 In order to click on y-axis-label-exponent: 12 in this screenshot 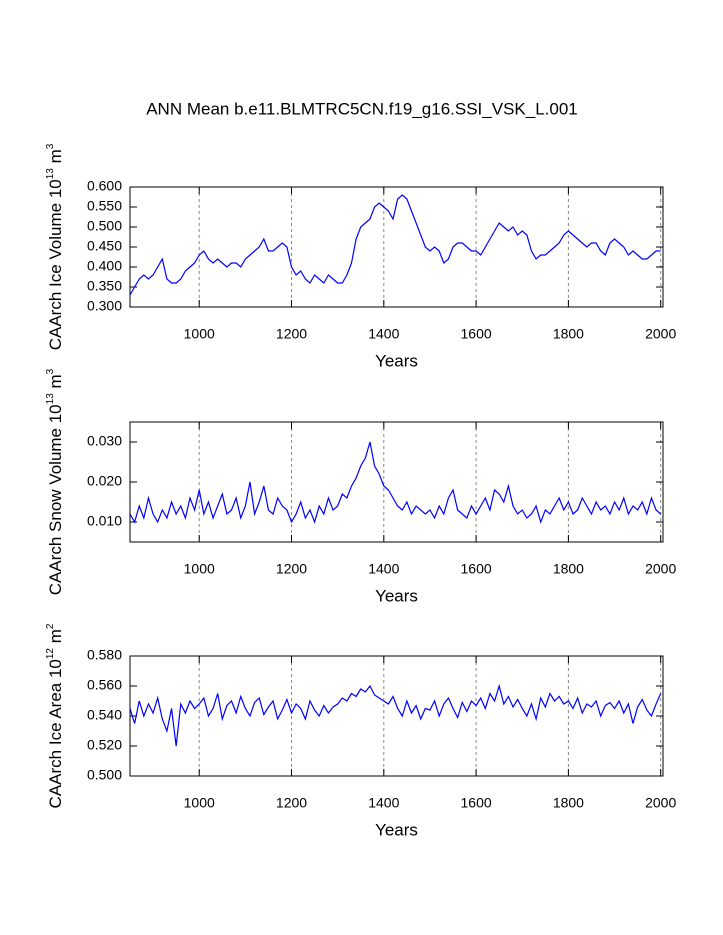, I will do `click(50, 654)`.